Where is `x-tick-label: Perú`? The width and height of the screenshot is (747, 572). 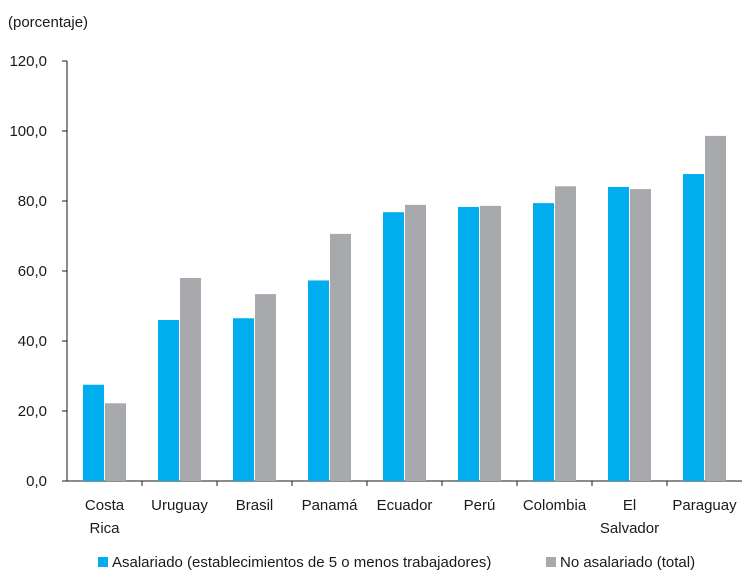
x-tick-label: Perú is located at coordinates (480, 505).